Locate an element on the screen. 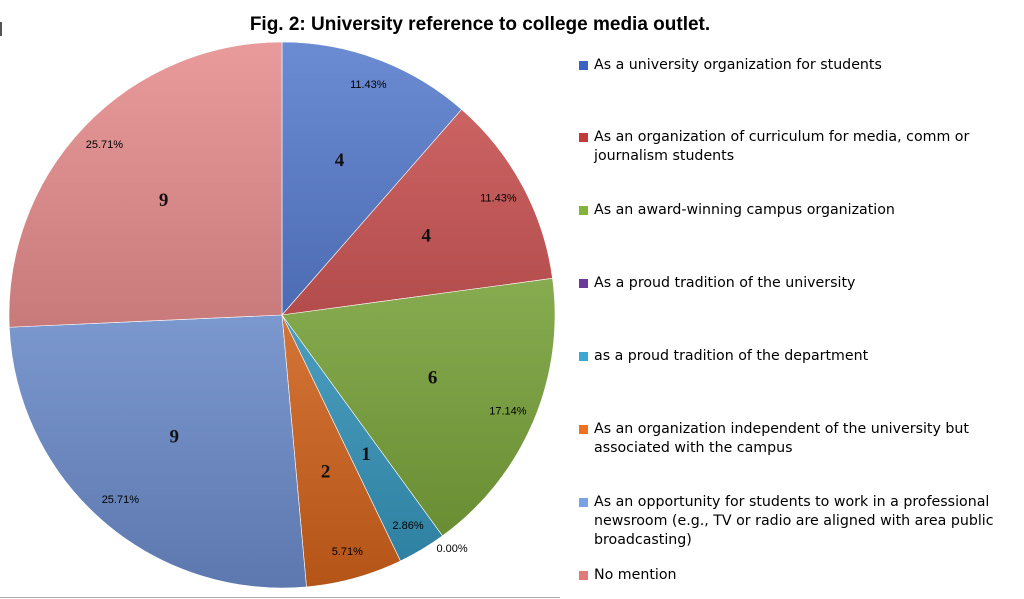 This screenshot has height=599, width=1024. legend-item: No mention is located at coordinates (796, 575).